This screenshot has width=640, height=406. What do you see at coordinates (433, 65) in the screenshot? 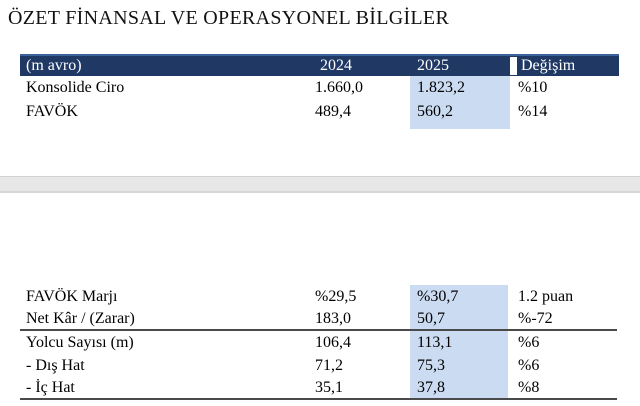
I see `header-cell-2025: 2025` at bounding box center [433, 65].